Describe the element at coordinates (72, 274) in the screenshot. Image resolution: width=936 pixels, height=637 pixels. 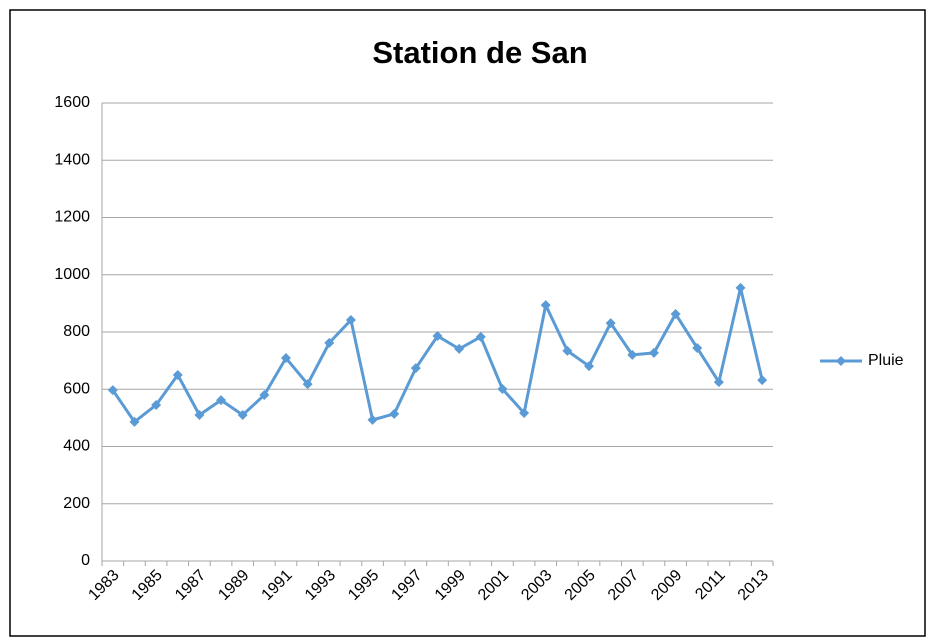
I see `y-tick-label: 1000` at that location.